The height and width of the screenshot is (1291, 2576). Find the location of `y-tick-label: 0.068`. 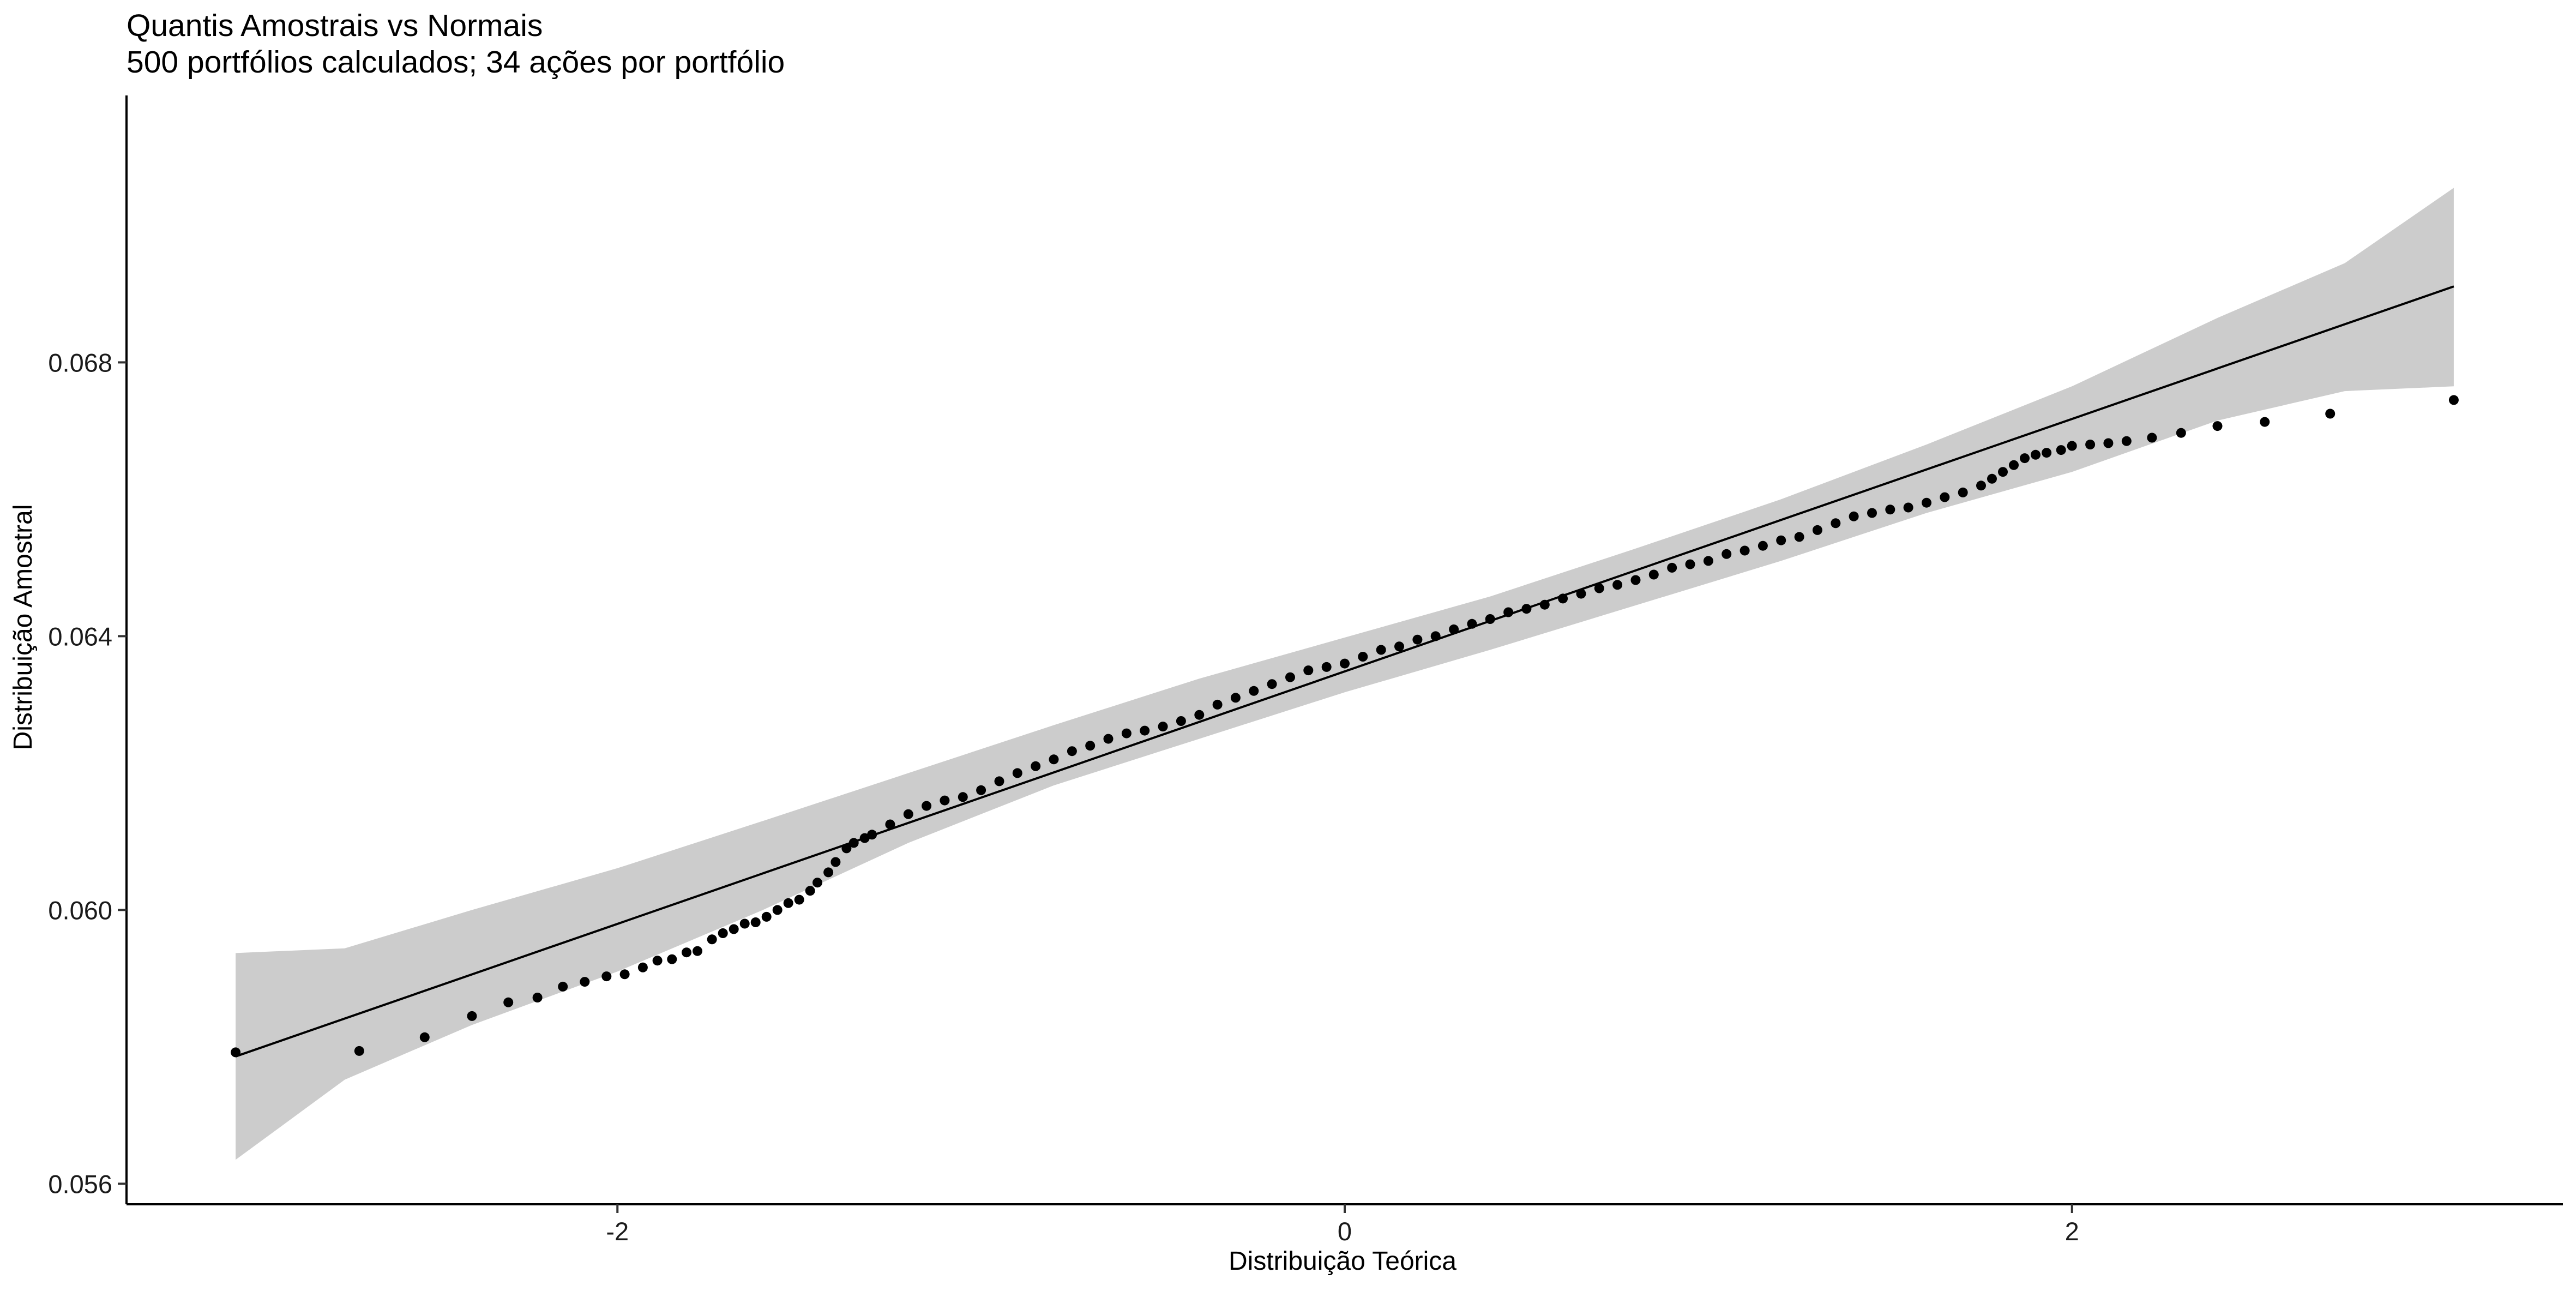

y-tick-label: 0.068 is located at coordinates (80, 362).